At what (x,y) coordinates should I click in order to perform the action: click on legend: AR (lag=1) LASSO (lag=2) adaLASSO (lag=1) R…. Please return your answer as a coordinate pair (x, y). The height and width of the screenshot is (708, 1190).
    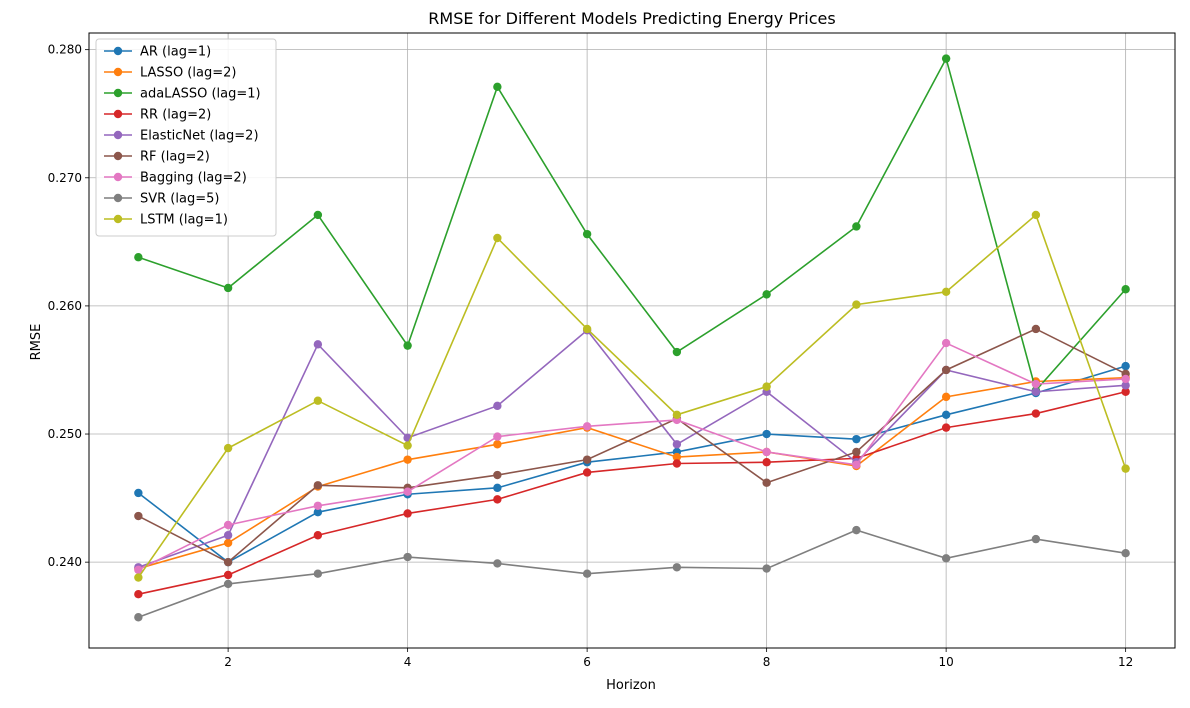
    Looking at the image, I should click on (186, 137).